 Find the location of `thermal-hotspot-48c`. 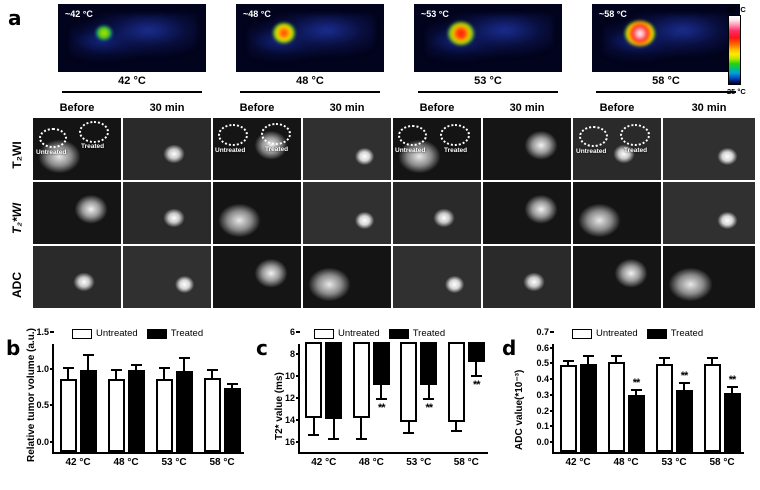

thermal-hotspot-48c is located at coordinates (284, 33).